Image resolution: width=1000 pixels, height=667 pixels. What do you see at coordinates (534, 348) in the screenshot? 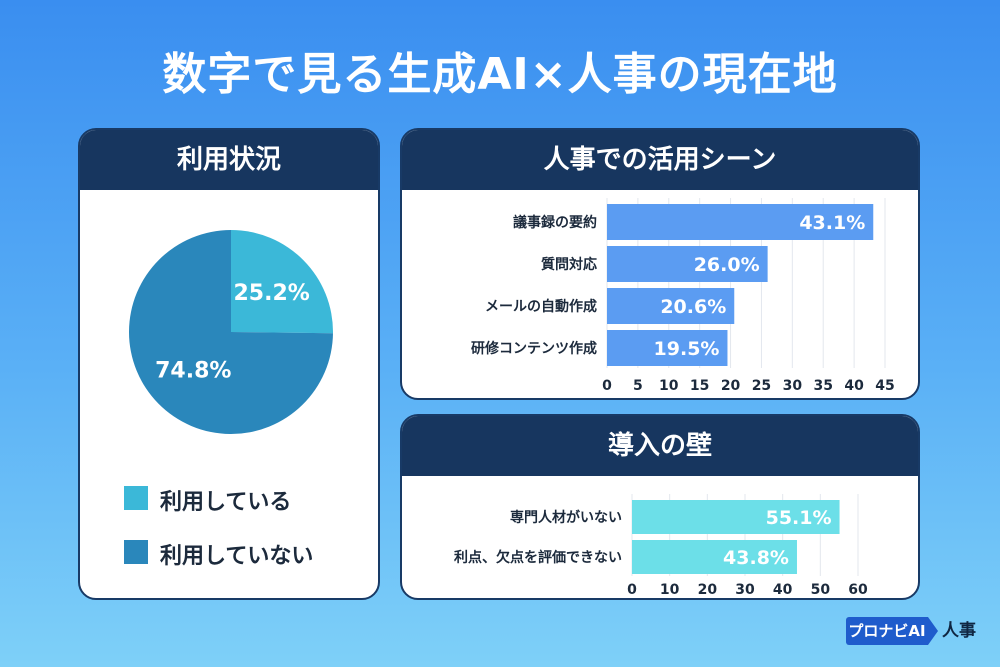
I see `category-label-3: 研修コンテンツ作成` at bounding box center [534, 348].